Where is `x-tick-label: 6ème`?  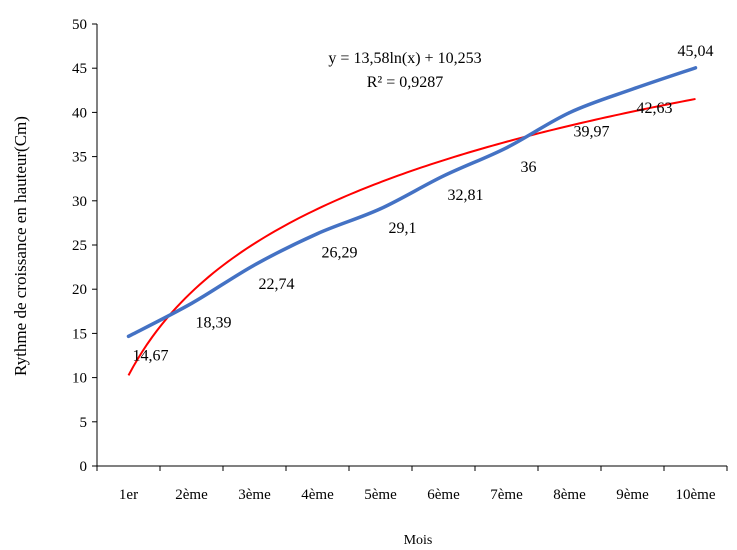 x-tick-label: 6ème is located at coordinates (443, 495).